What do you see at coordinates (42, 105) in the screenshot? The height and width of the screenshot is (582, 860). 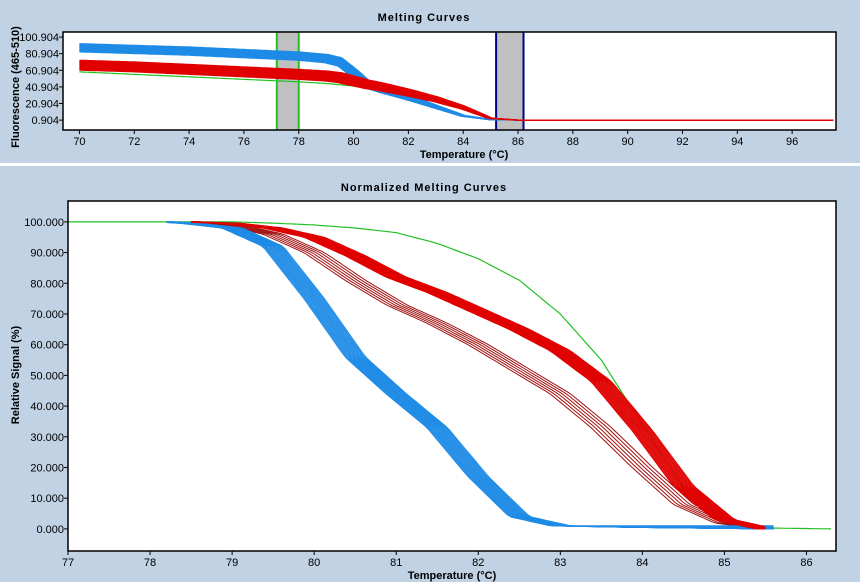 I see `y-tick-label: 20.904` at bounding box center [42, 105].